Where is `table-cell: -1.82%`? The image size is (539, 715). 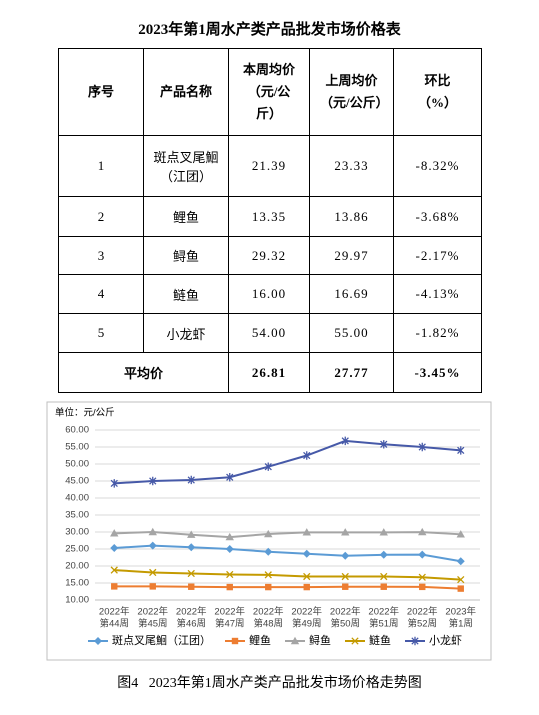
table-cell: -1.82% is located at coordinates (437, 333).